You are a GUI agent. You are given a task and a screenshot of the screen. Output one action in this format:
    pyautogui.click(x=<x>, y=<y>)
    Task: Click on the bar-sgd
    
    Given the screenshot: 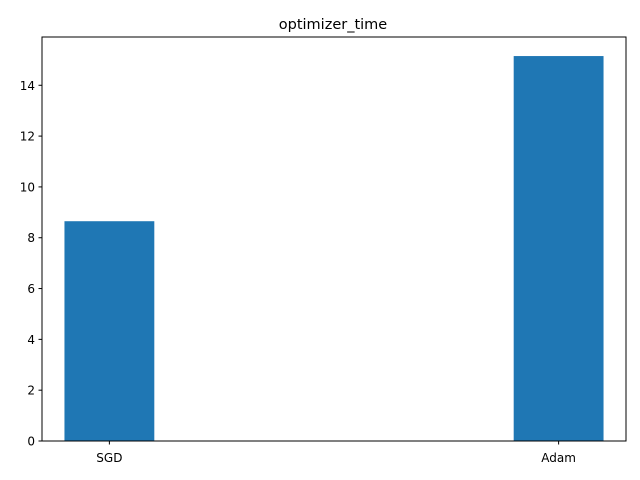 What is the action you would take?
    pyautogui.click(x=109, y=331)
    